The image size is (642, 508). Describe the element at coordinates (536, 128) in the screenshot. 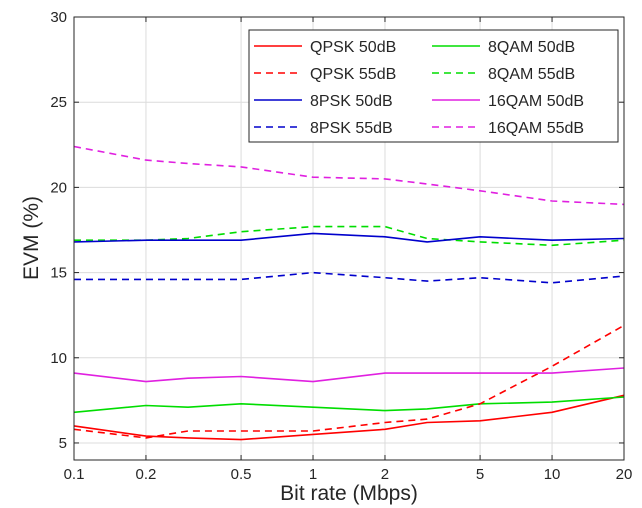

I see `legend-label: 16QAM 55dB` at that location.